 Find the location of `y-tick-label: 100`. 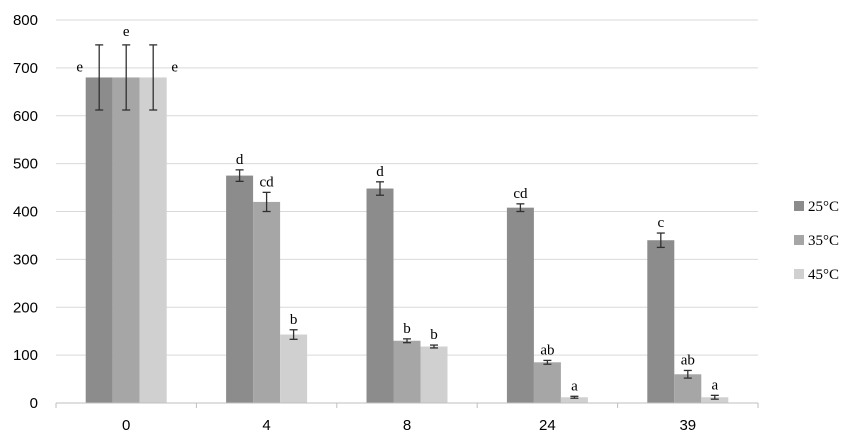

y-tick-label: 100 is located at coordinates (25, 355).